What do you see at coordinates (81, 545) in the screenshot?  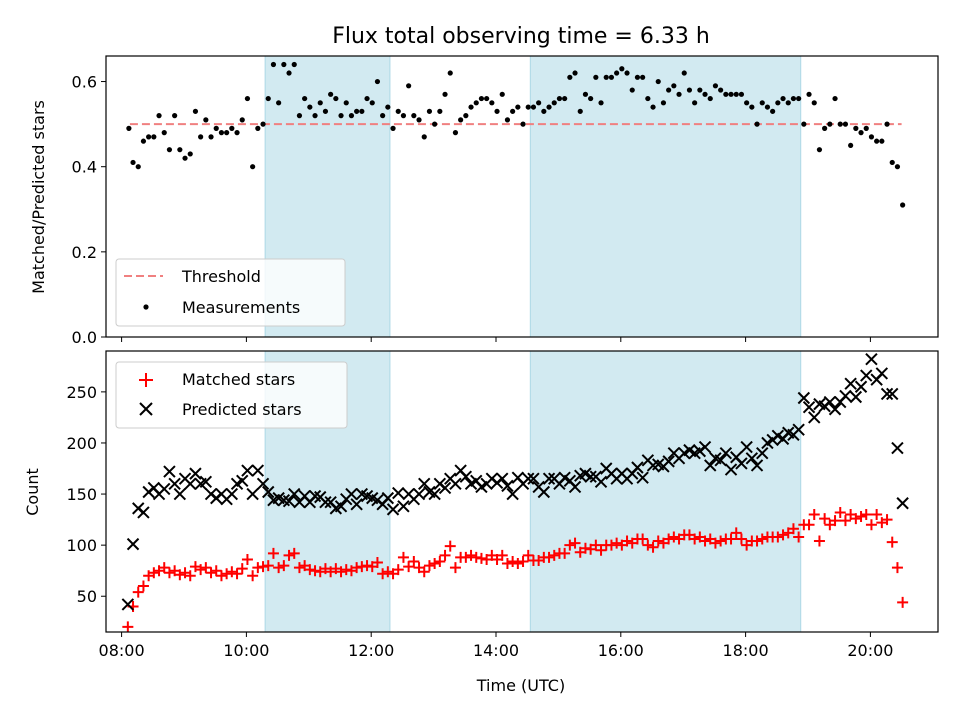 I see `bottom-y-tick-label: 100` at bounding box center [81, 545].